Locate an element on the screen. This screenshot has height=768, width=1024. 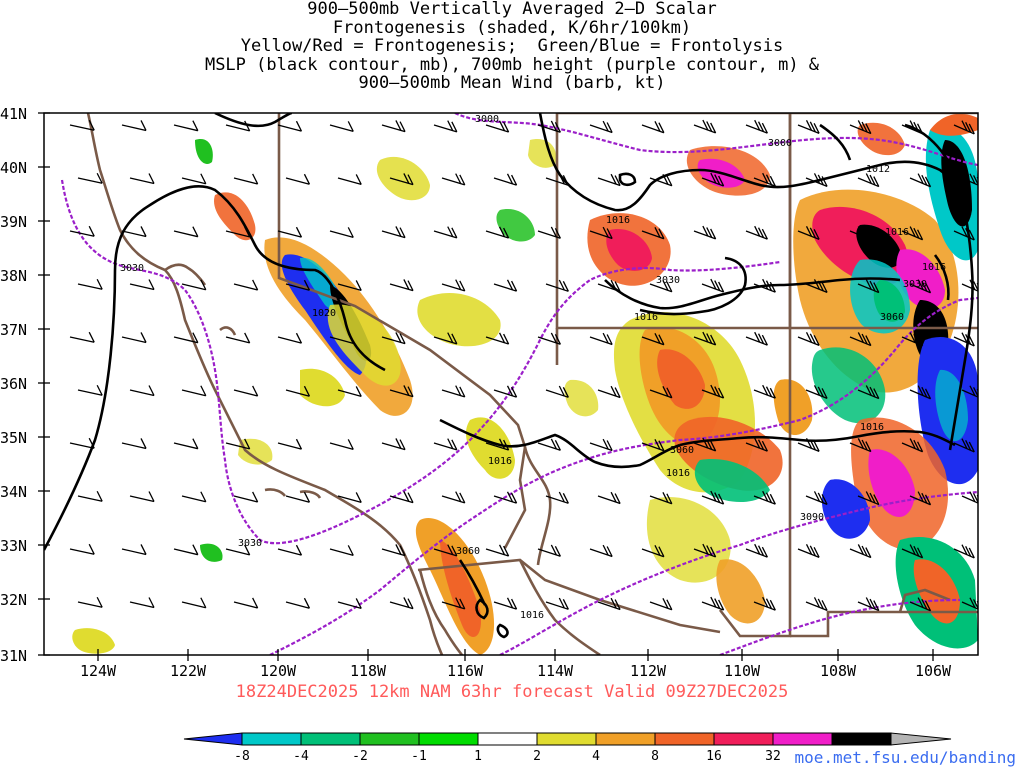
colorbar-label: 4 is located at coordinates (596, 756).